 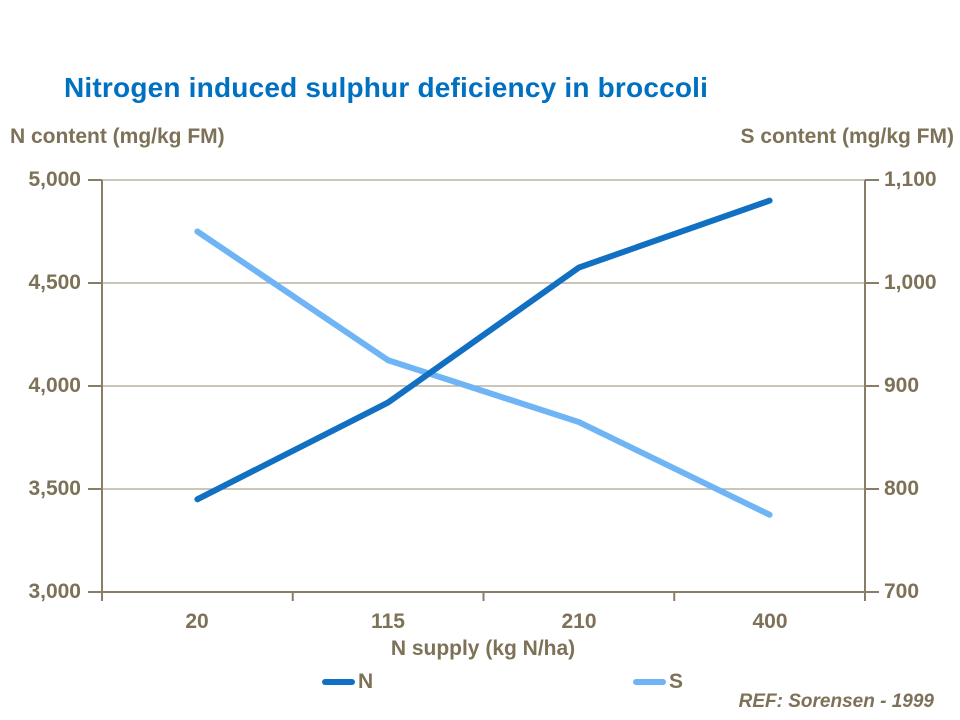 I want to click on left-ytick-3: 3,500, so click(x=54, y=488).